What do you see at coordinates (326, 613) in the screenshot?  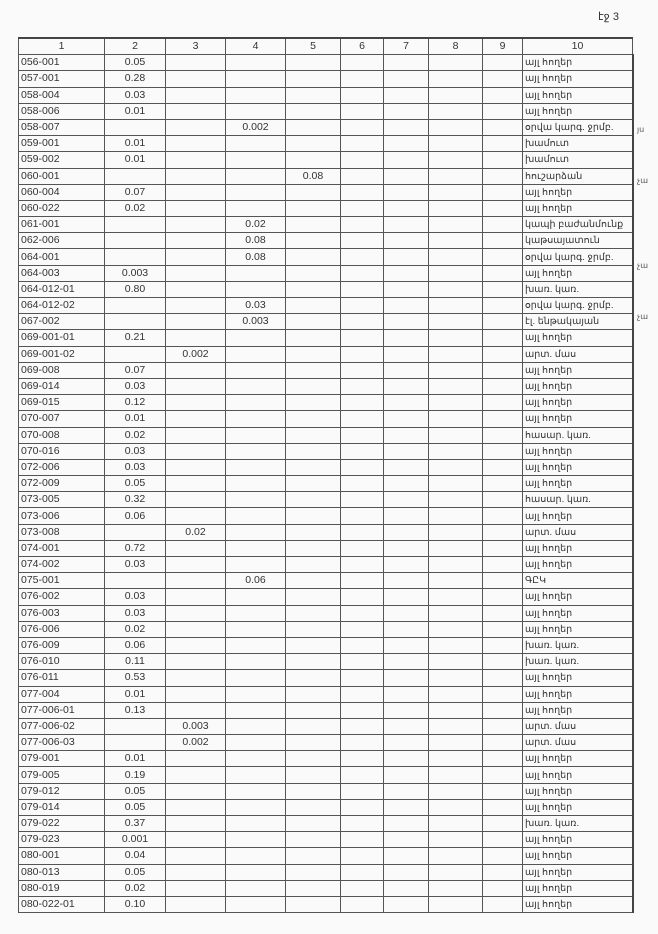 I see `table-row: 076-003 0.03 այլ հողեր` at bounding box center [326, 613].